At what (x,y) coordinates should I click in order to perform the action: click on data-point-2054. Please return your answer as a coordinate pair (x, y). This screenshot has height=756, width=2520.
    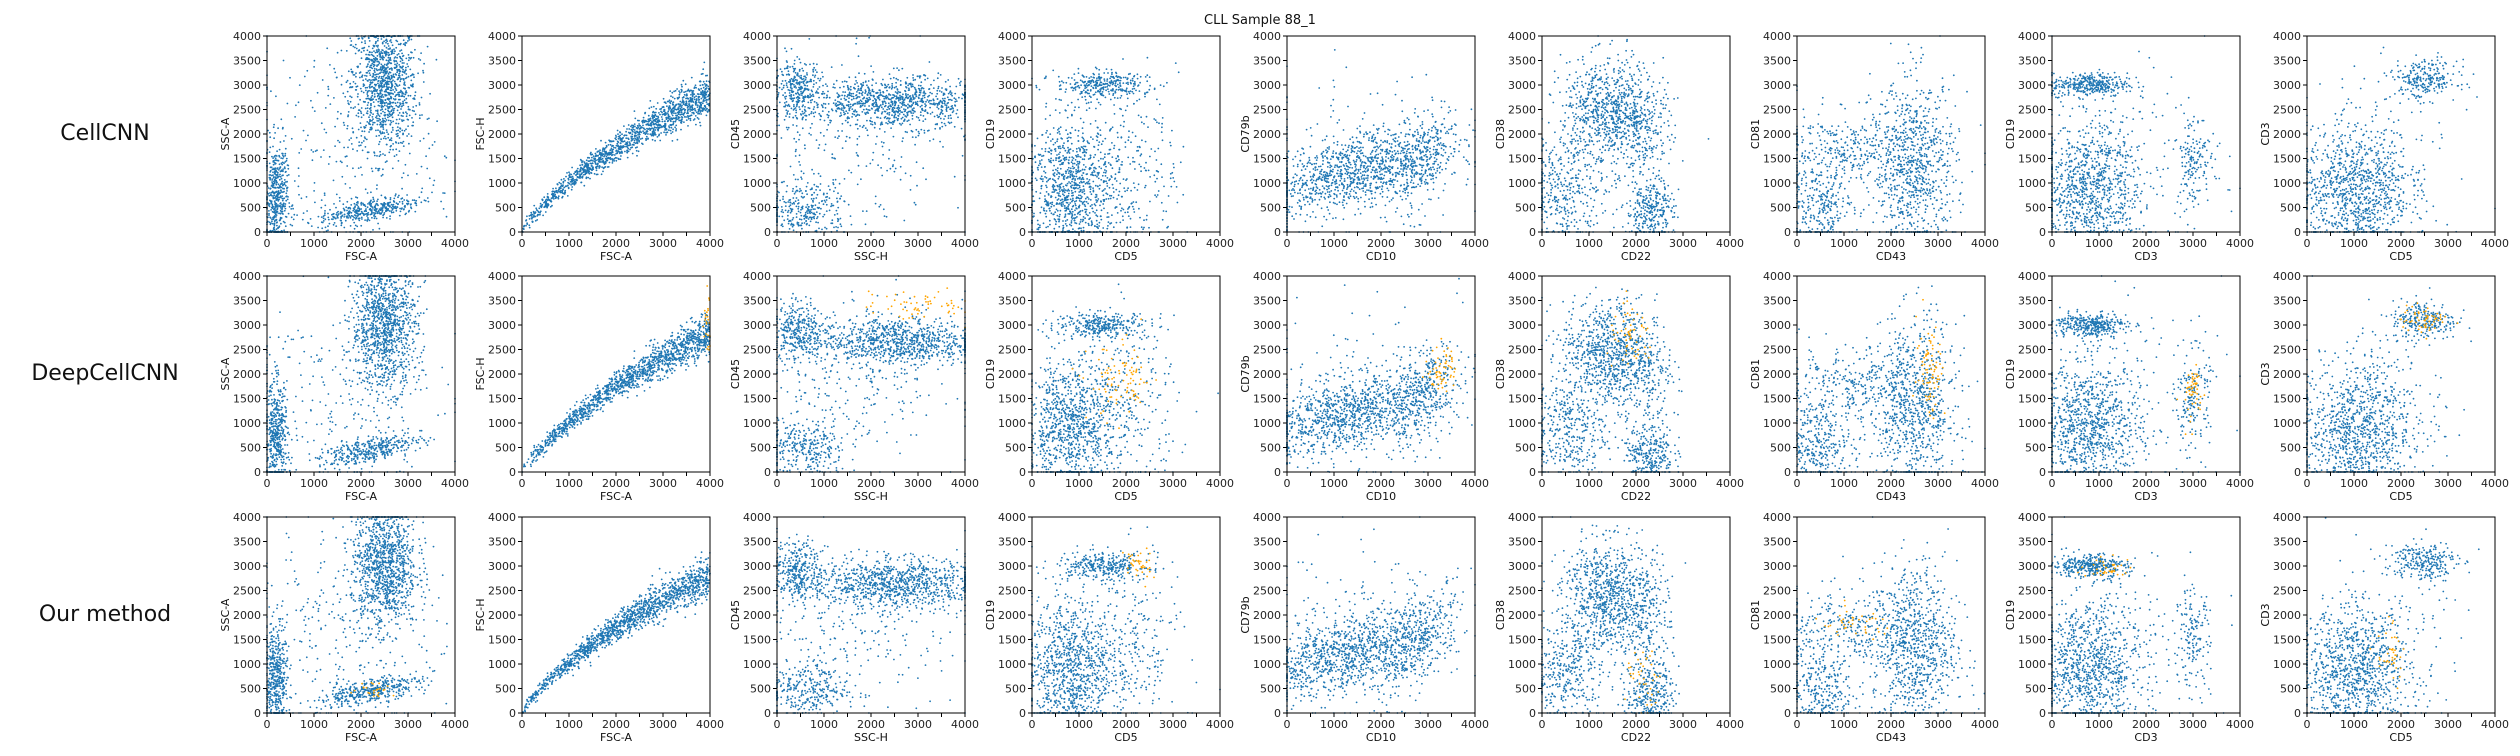
    Looking at the image, I should click on (356, 218).